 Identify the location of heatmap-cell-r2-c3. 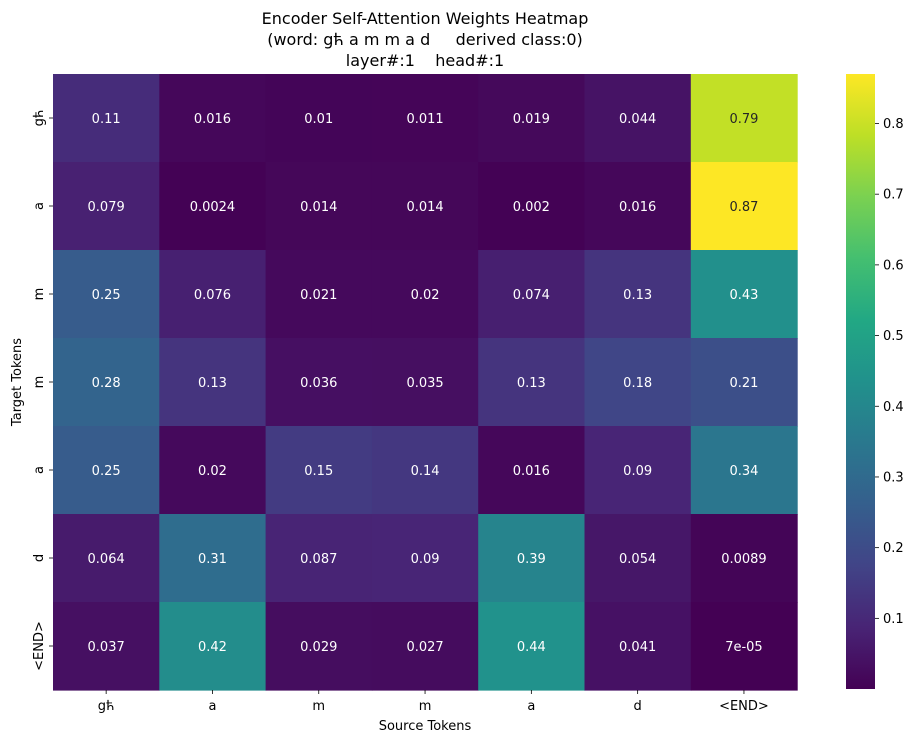
(425, 294).